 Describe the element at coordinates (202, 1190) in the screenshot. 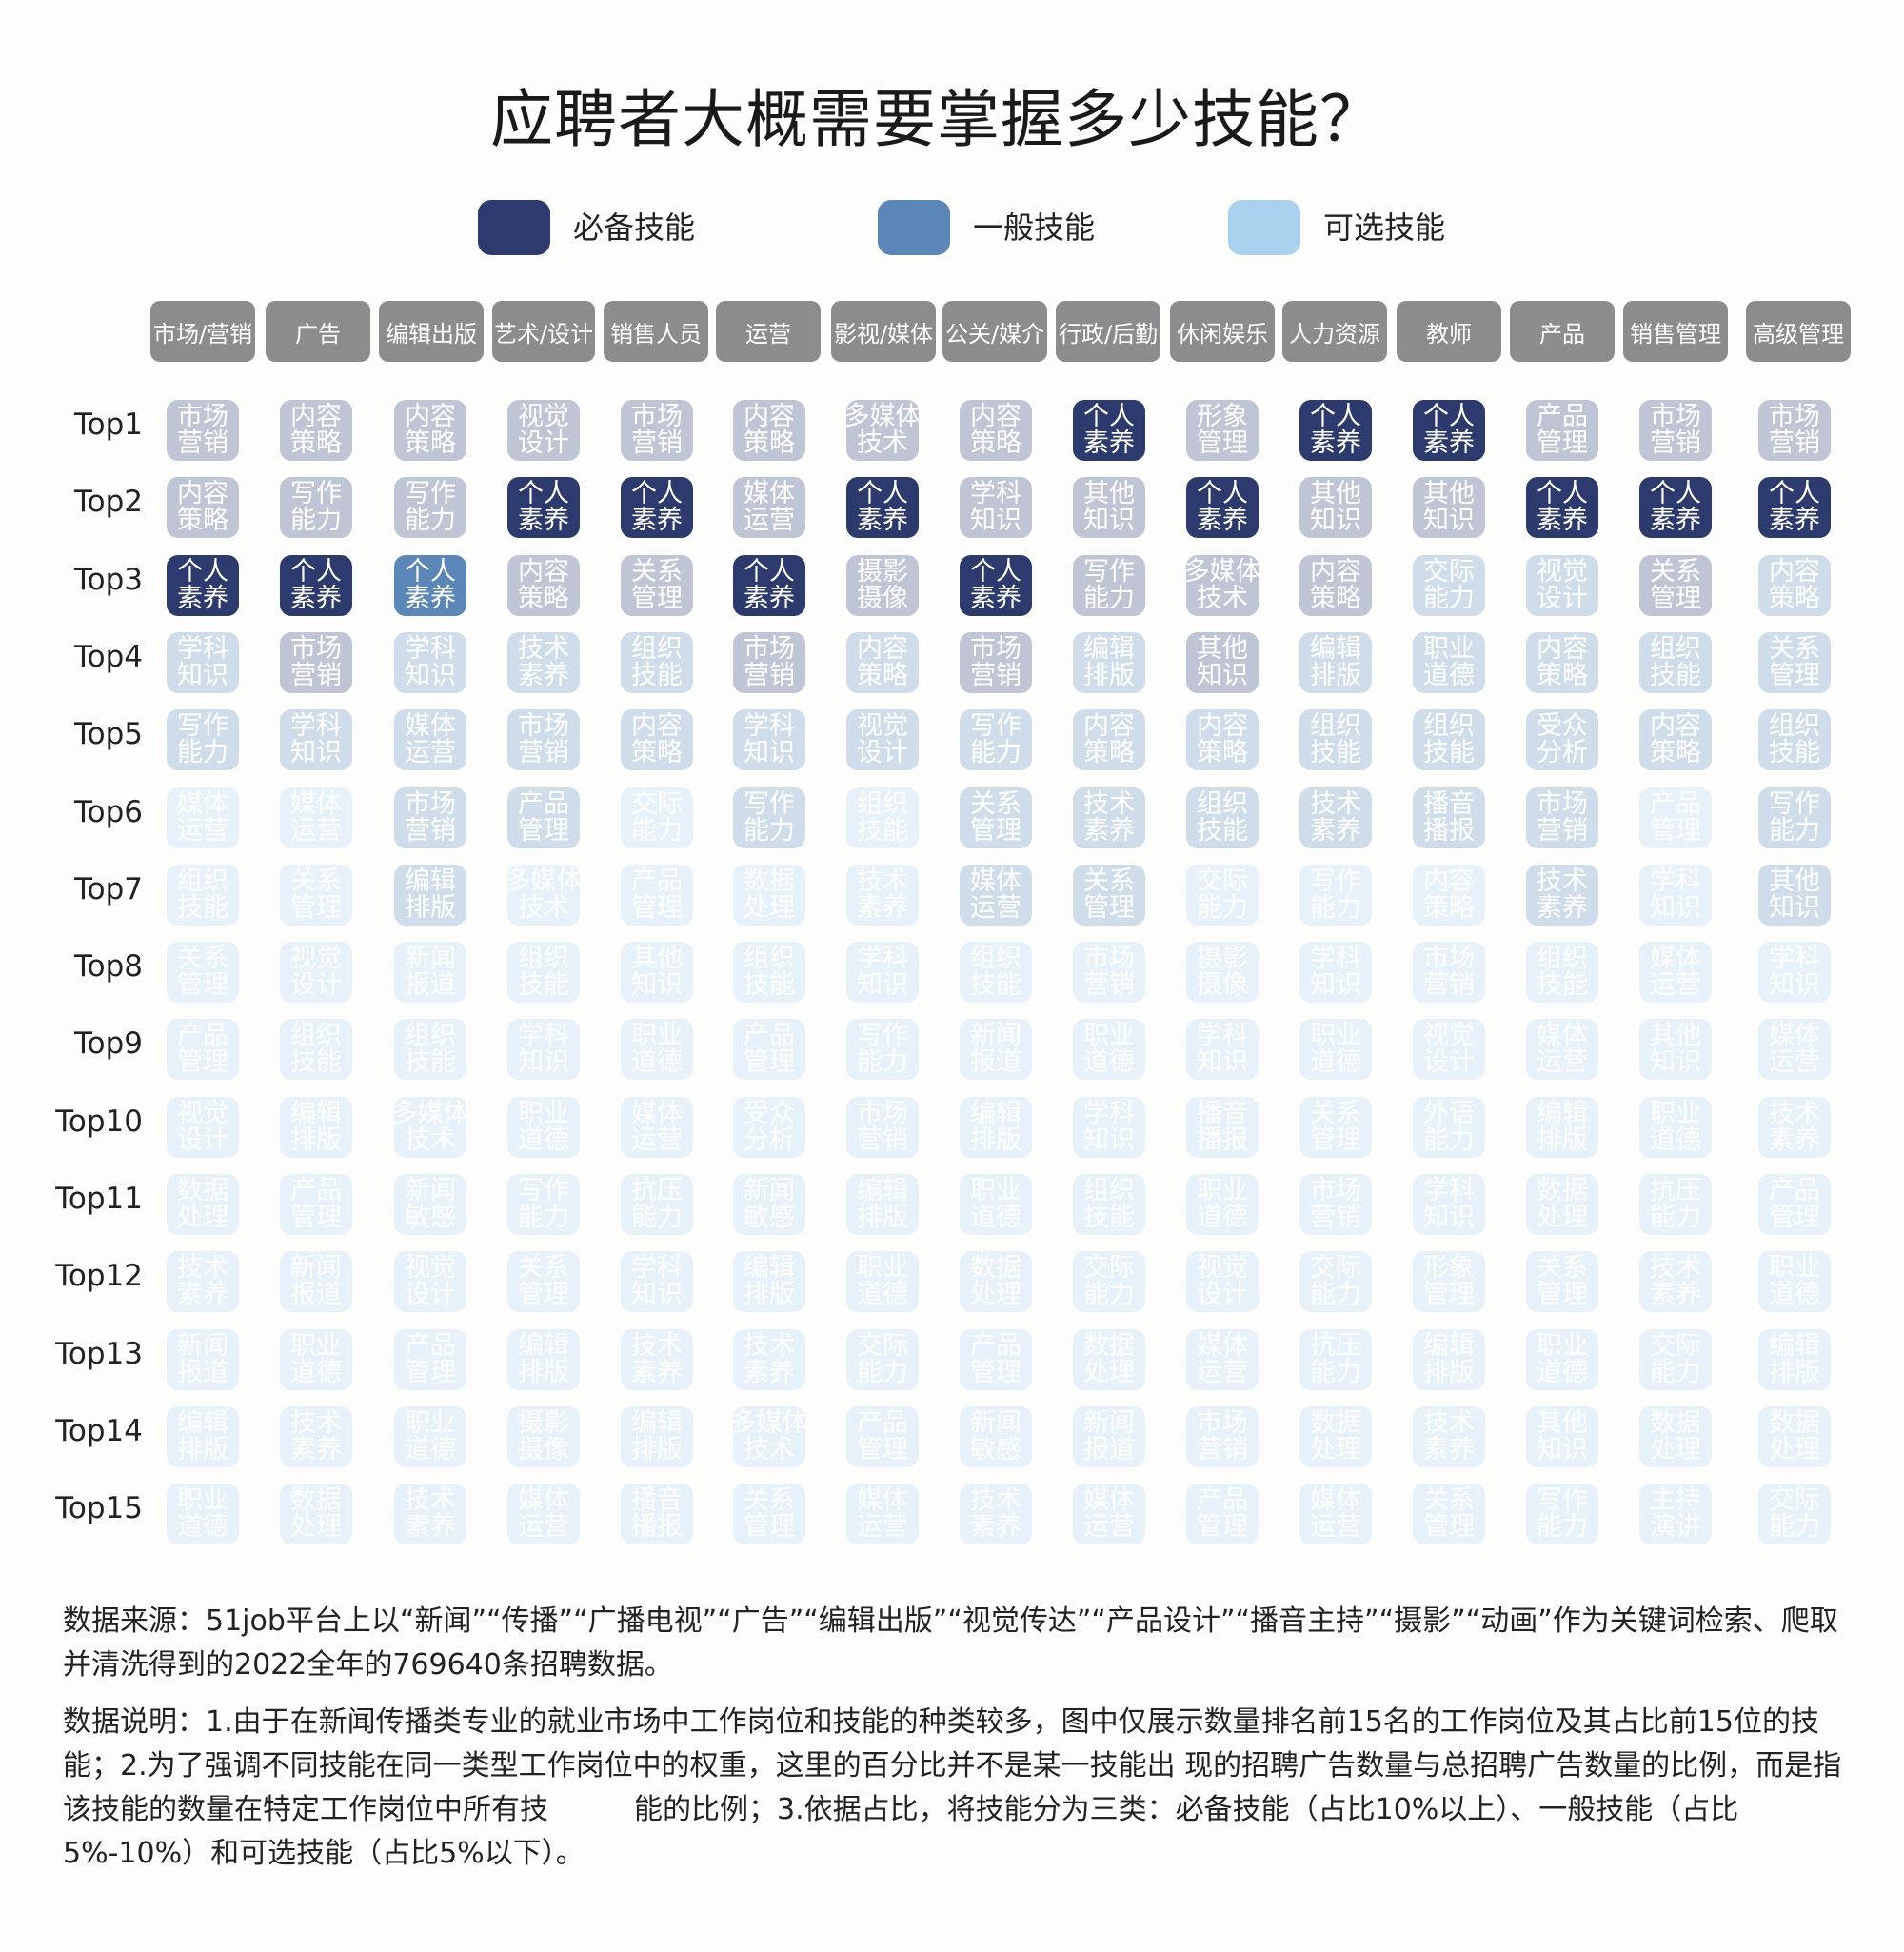

I see `skill-text: 数据` at that location.